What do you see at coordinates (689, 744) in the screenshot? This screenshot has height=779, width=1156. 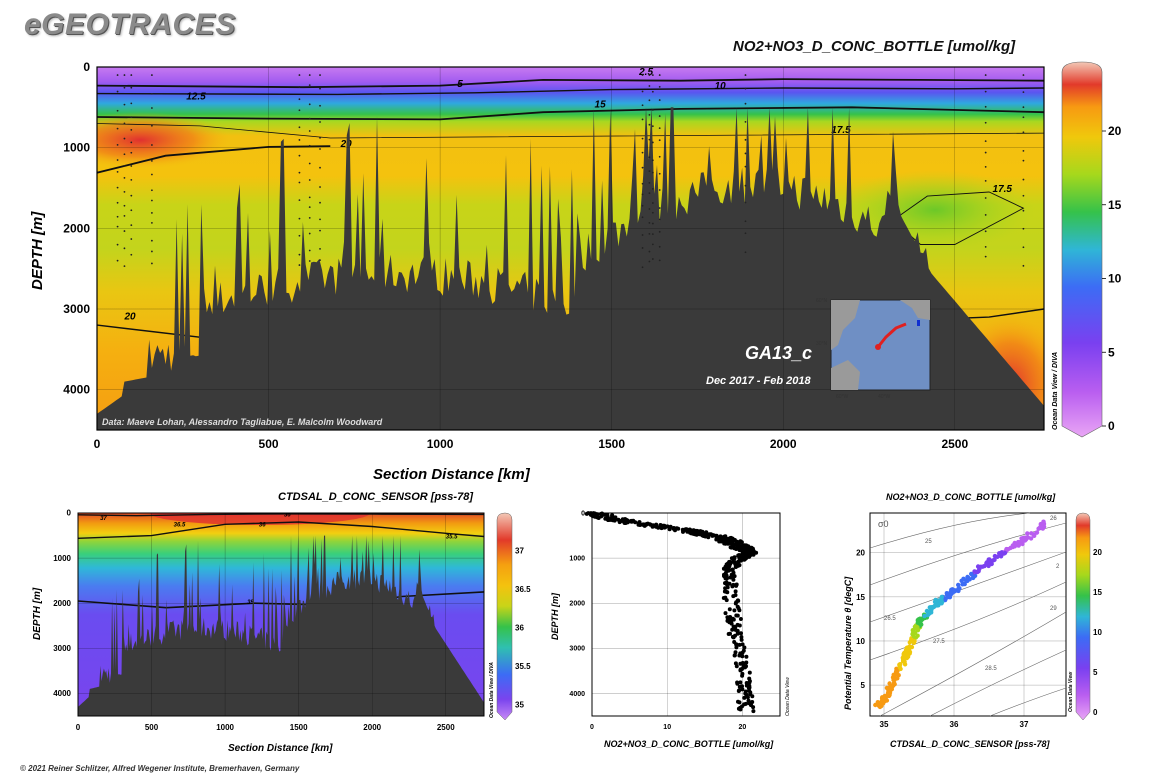 I see `profile-x-label: NO2+NO3_D_CONC_BOTTLE [umol/kg]` at bounding box center [689, 744].